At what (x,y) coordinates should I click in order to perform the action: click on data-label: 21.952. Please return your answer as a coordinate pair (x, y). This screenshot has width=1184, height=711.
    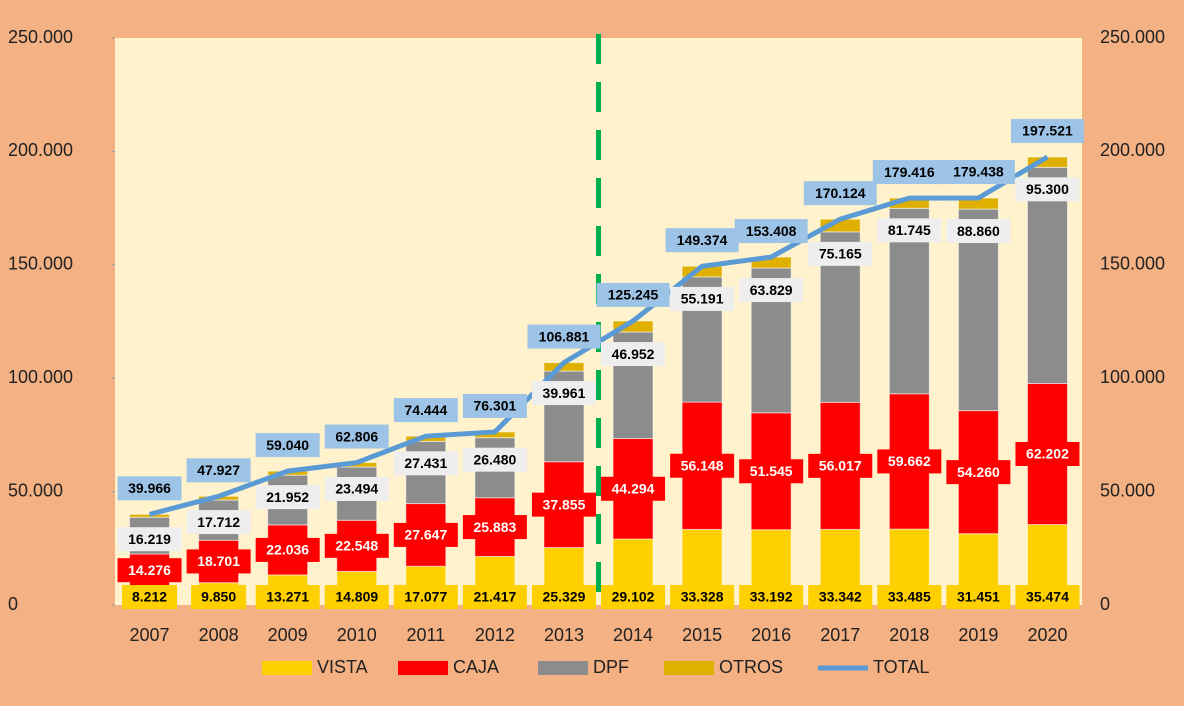
    Looking at the image, I should click on (287, 497).